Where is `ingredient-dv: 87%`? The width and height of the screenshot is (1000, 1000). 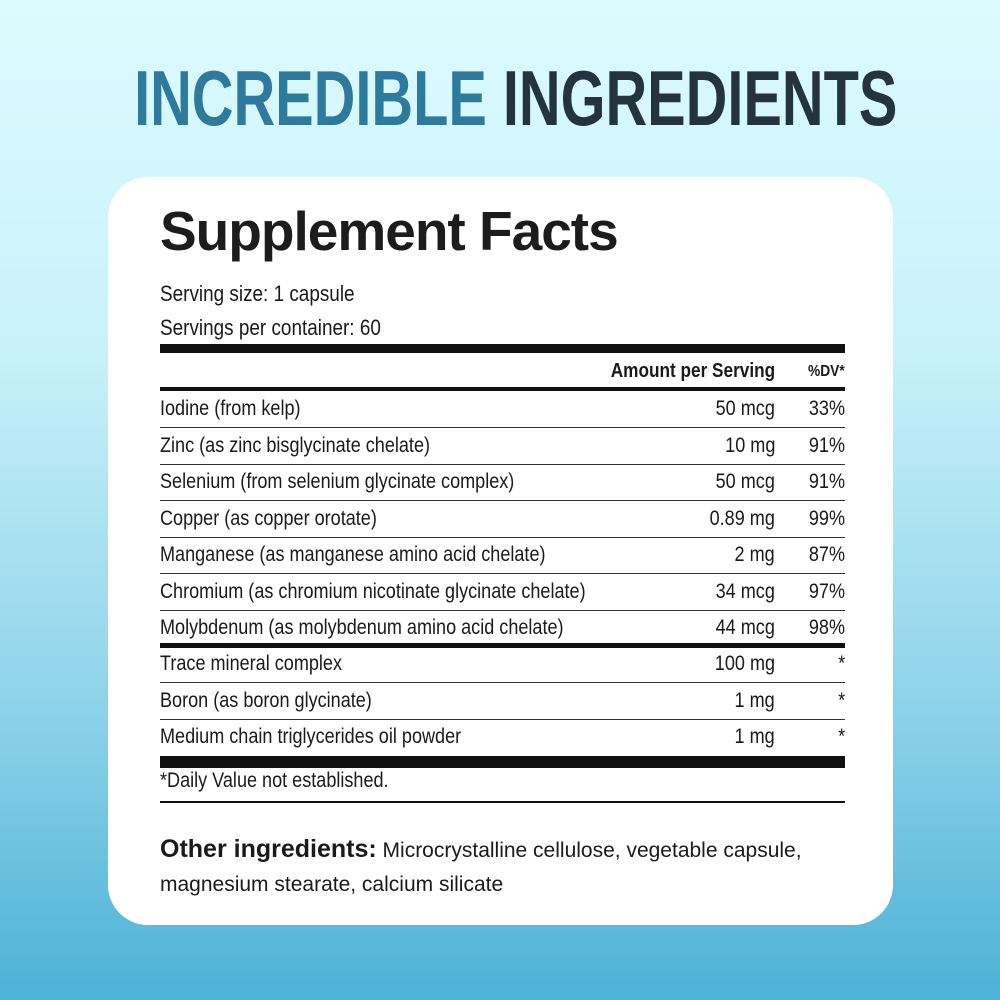 ingredient-dv: 87% is located at coordinates (826, 554).